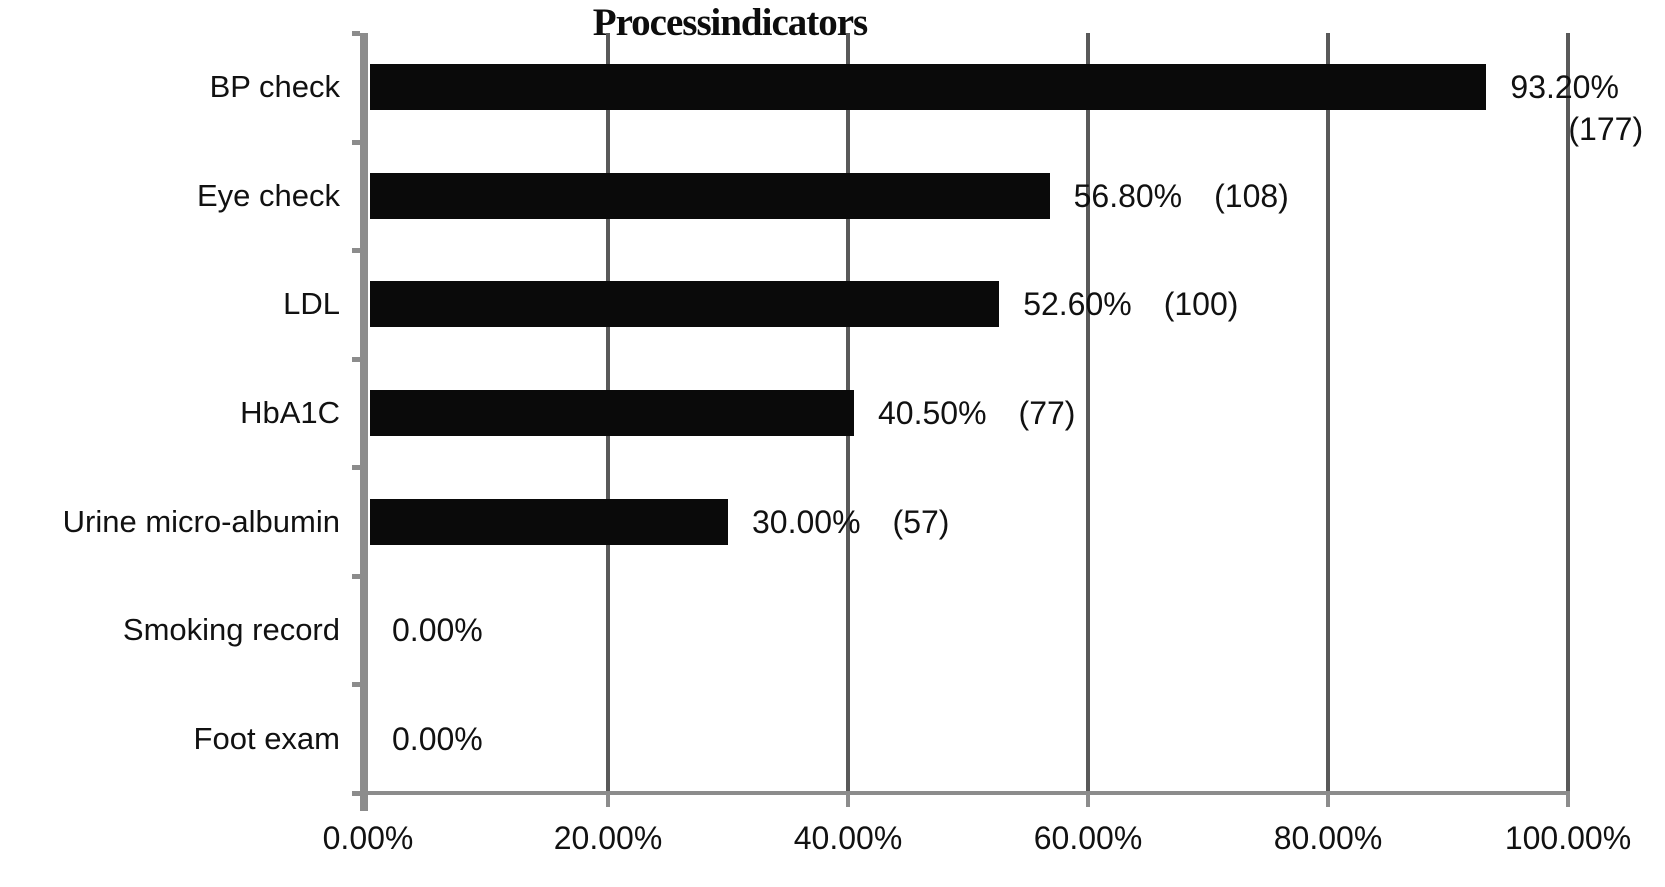 This screenshot has height=887, width=1665. What do you see at coordinates (1568, 413) in the screenshot?
I see `gridline-100pct` at bounding box center [1568, 413].